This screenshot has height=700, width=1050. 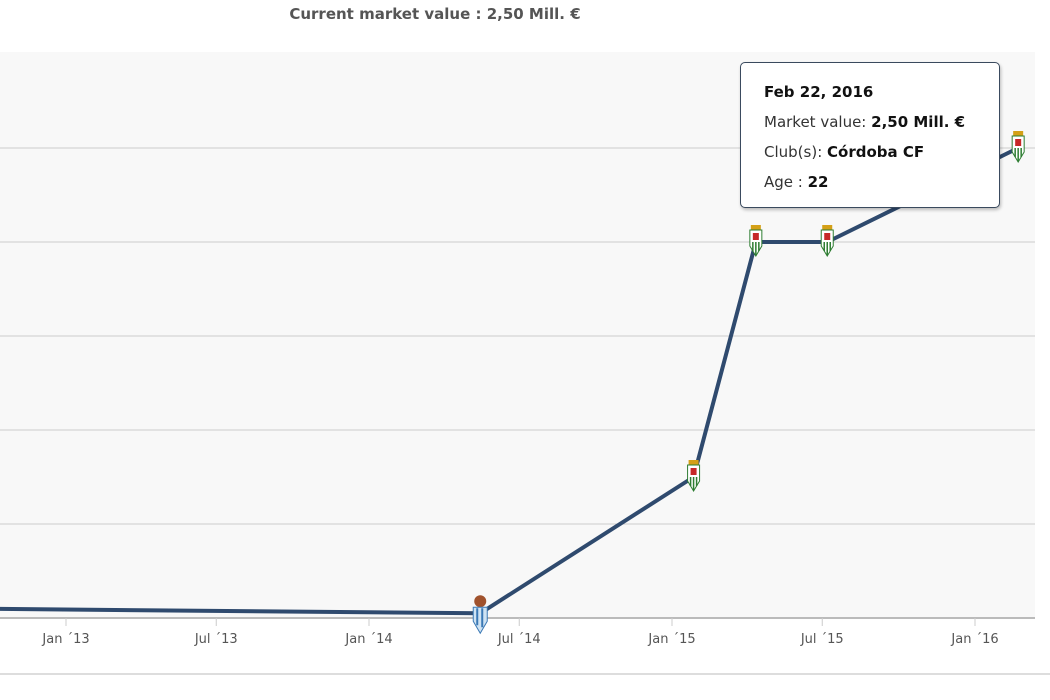 What do you see at coordinates (819, 92) in the screenshot?
I see `tooltip-date: Feb 22, 2016` at bounding box center [819, 92].